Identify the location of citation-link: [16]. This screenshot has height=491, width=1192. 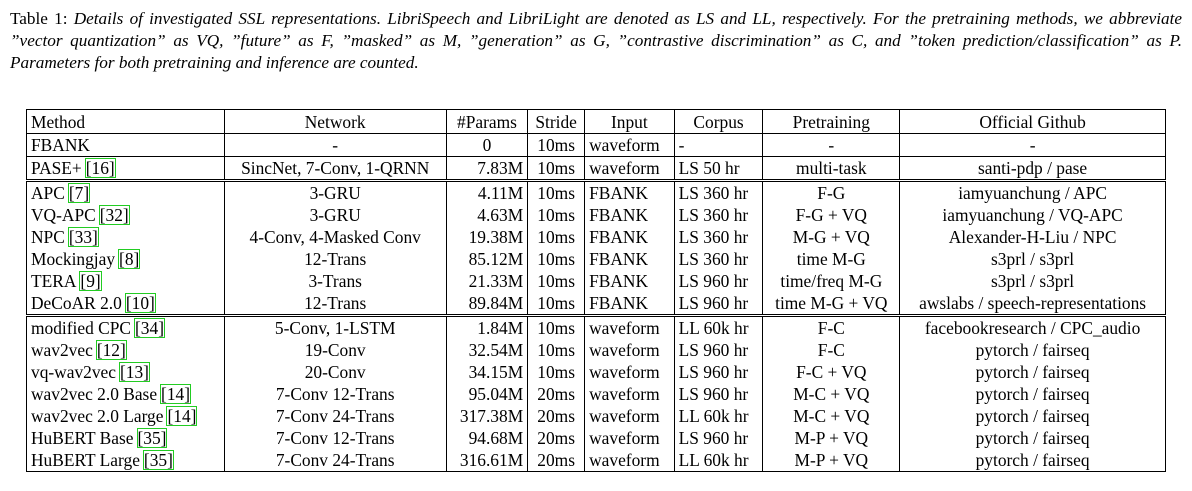
(100, 168).